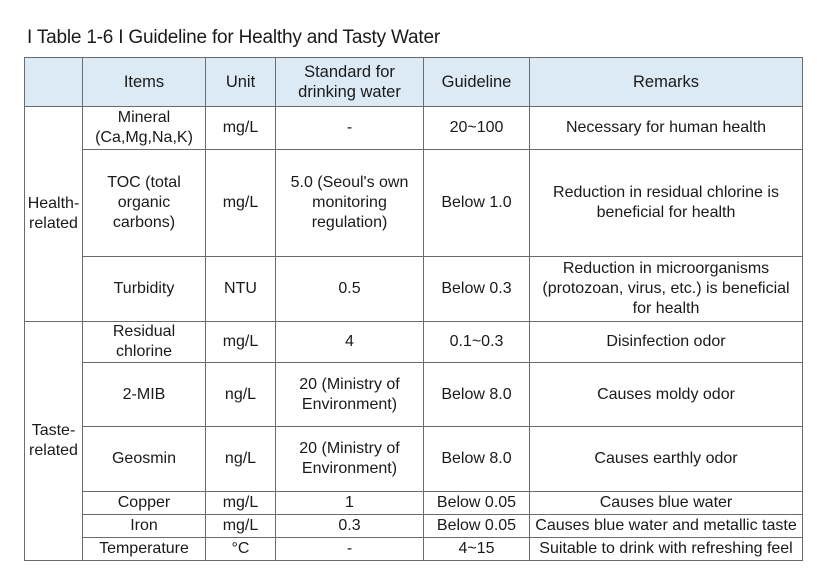  What do you see at coordinates (53, 441) in the screenshot?
I see `group-taste: Taste-related` at bounding box center [53, 441].